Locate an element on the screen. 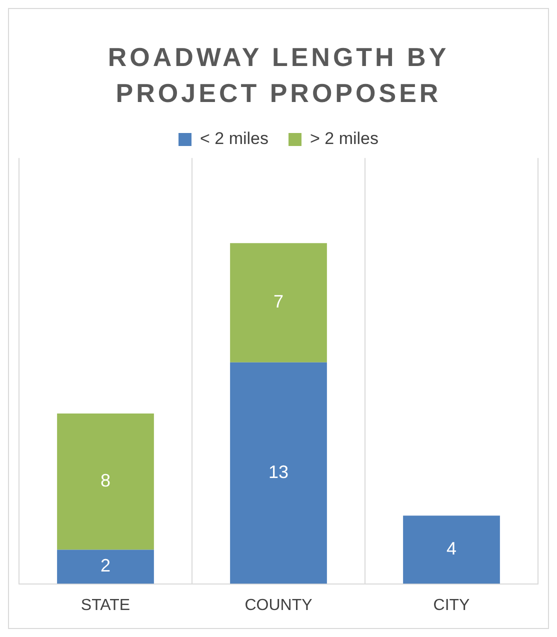 Image resolution: width=557 pixels, height=637 pixels. legend-label: > 2 miles is located at coordinates (344, 138).